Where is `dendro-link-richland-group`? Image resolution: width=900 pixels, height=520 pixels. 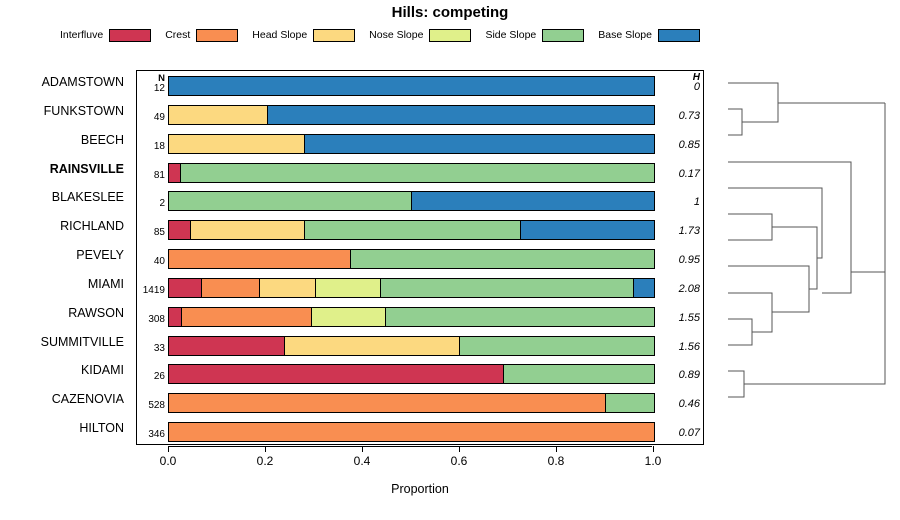
dendro-link-richland-group is located at coordinates (795, 258).